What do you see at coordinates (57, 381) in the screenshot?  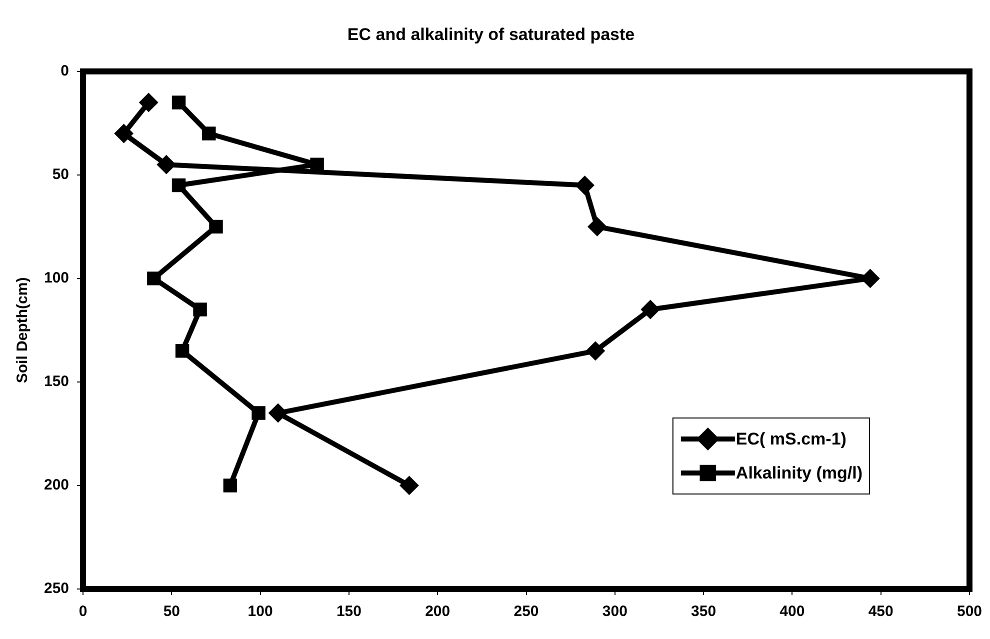 I see `y-tick-label: 150` at bounding box center [57, 381].